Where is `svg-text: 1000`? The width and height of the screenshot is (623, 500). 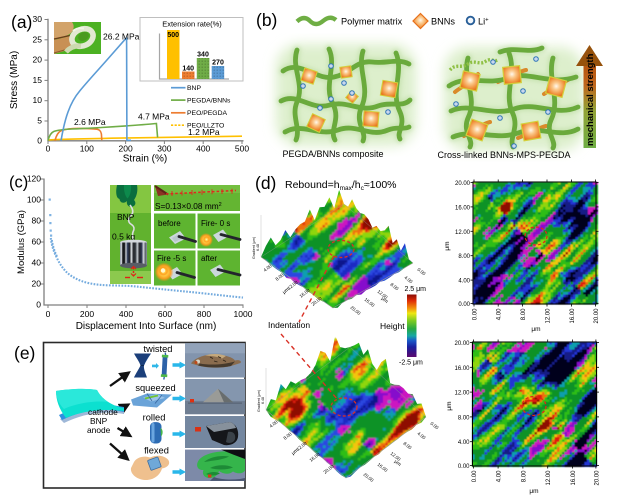 svg-text: 1000 is located at coordinates (243, 314).